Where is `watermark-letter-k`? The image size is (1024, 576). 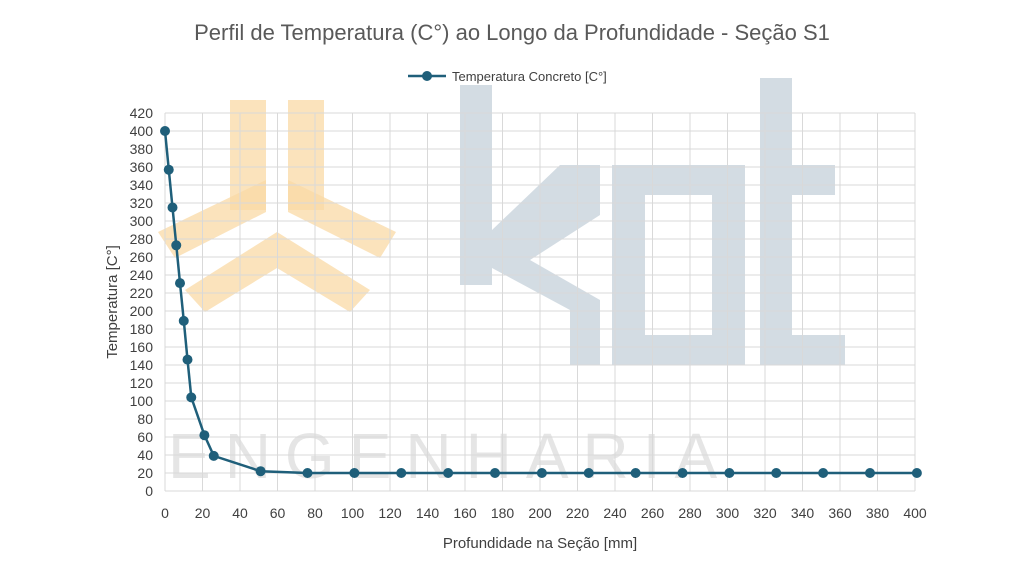
watermark-letter-k is located at coordinates (530, 225).